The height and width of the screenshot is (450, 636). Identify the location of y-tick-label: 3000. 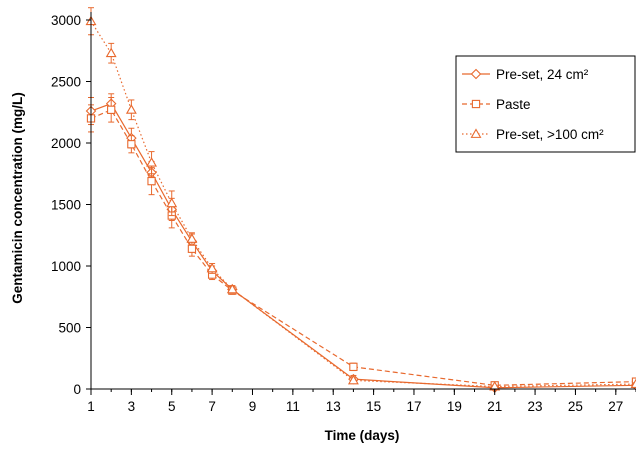
(66, 20).